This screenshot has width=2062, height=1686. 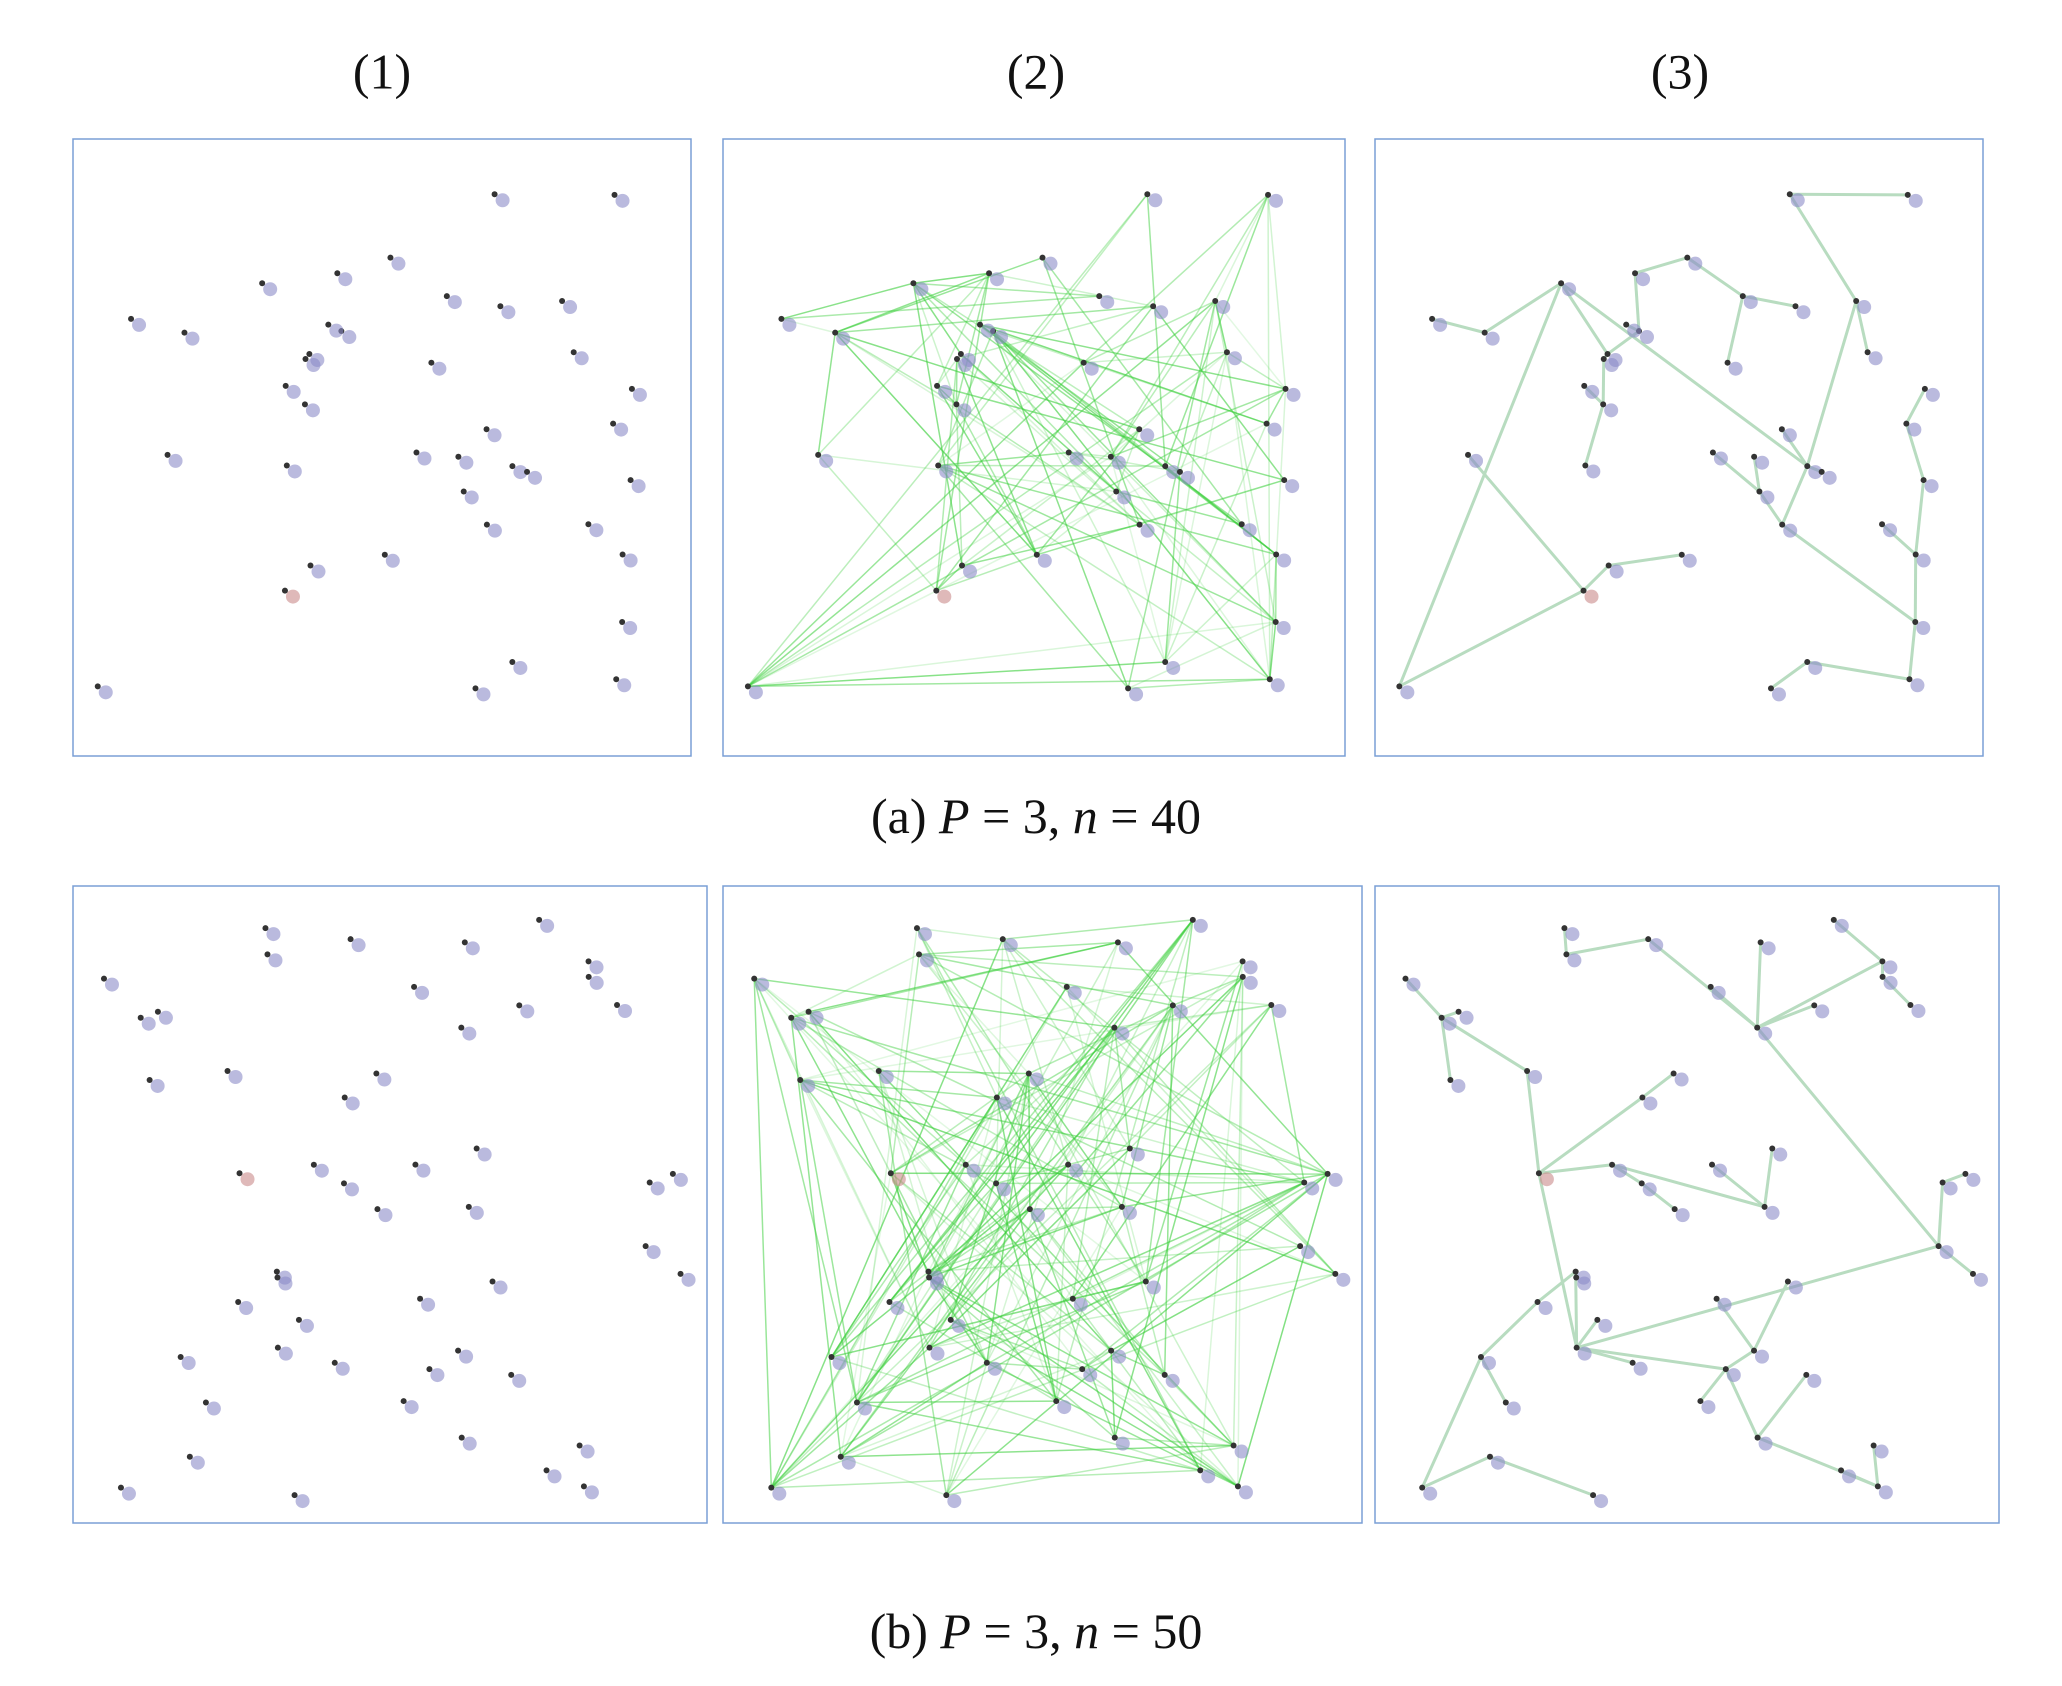 I want to click on panel-frame, so click(x=390, y=1204).